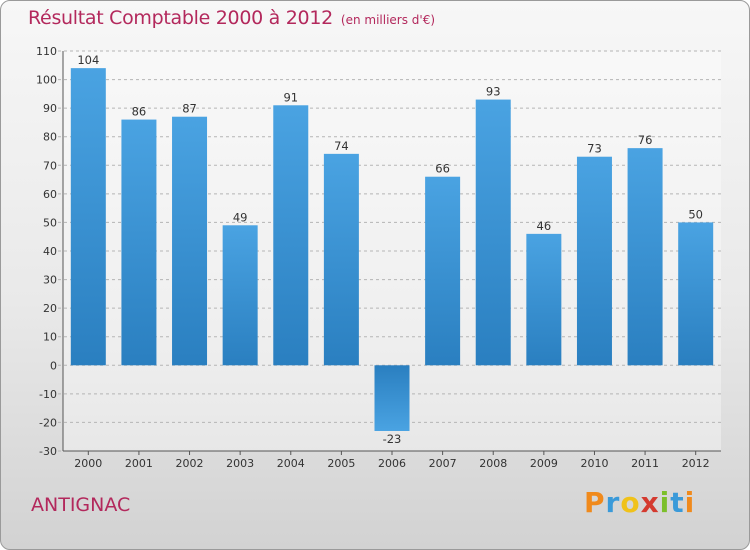 Image resolution: width=750 pixels, height=550 pixels. I want to click on y-tick-label: 40, so click(50, 251).